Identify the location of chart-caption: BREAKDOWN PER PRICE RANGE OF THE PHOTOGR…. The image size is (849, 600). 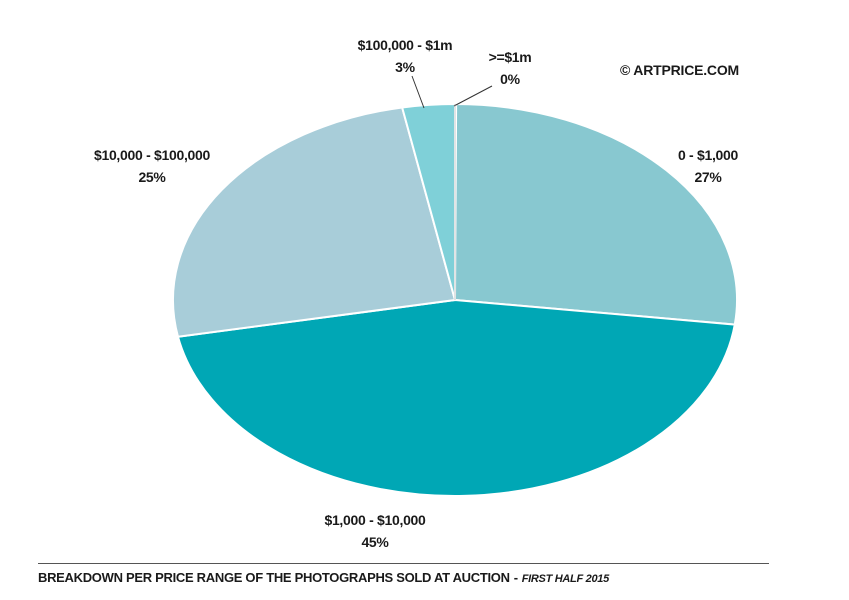
(323, 577).